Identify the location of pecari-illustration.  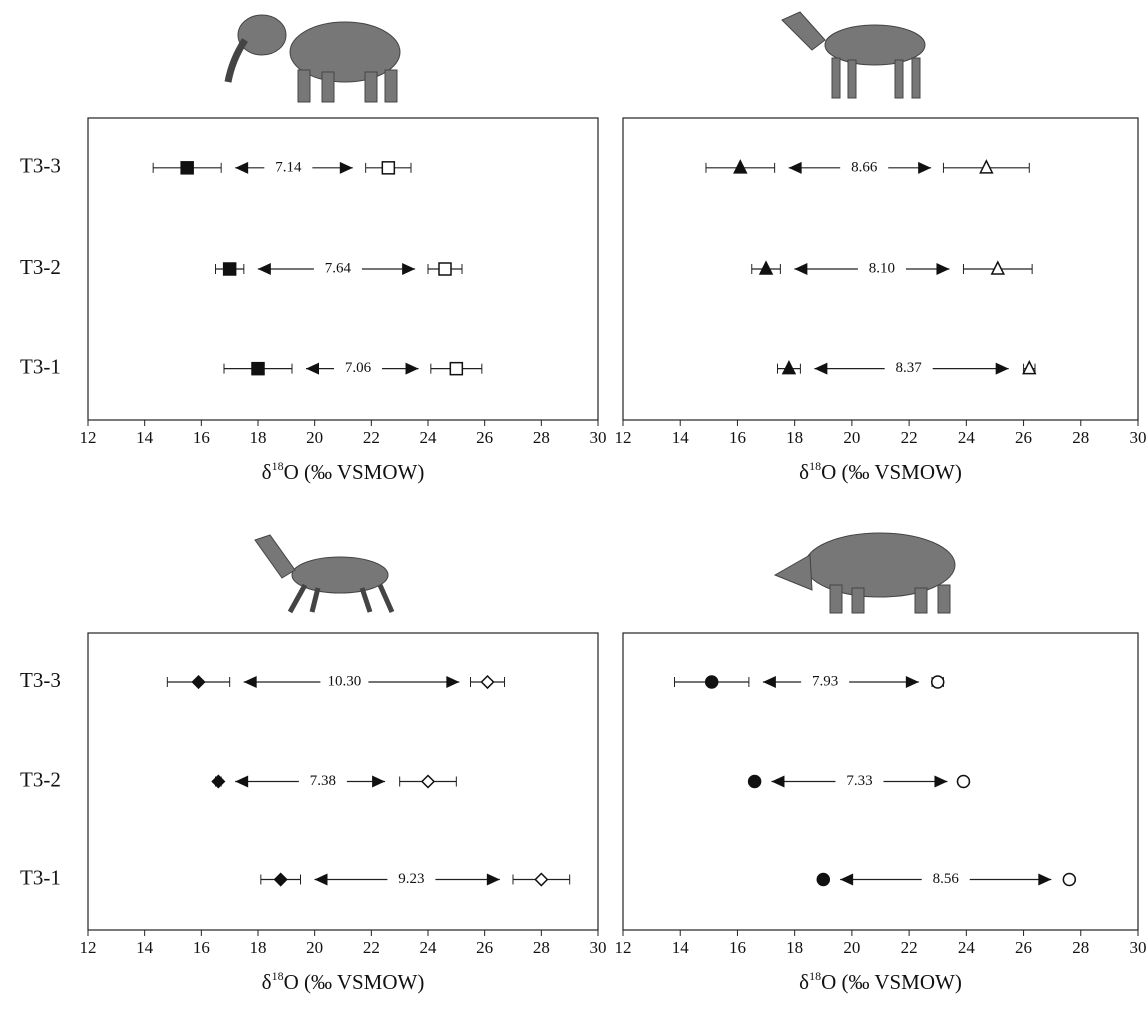
(864, 573).